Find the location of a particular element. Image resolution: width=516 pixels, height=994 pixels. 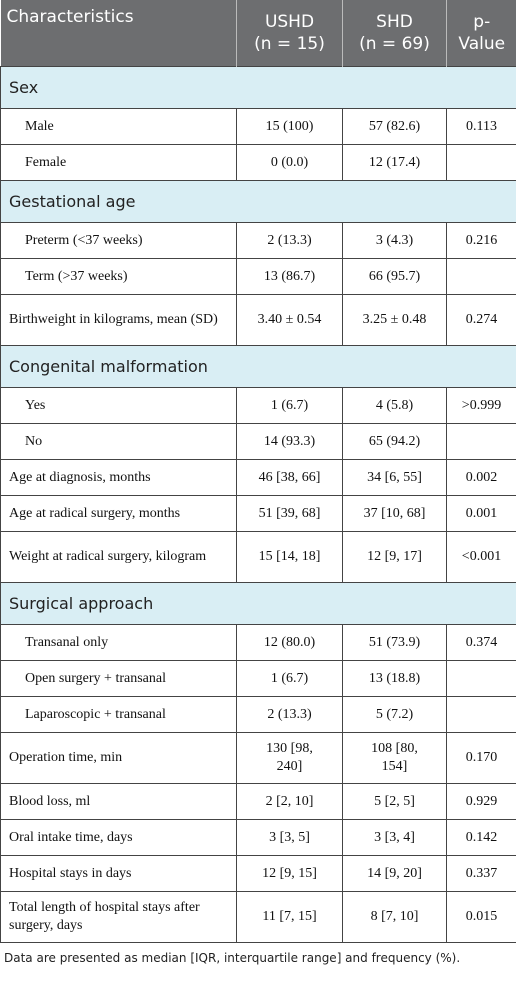

data-row: Transanal only 12 (80.0) 51 (73.9) 0.374 is located at coordinates (258, 642).